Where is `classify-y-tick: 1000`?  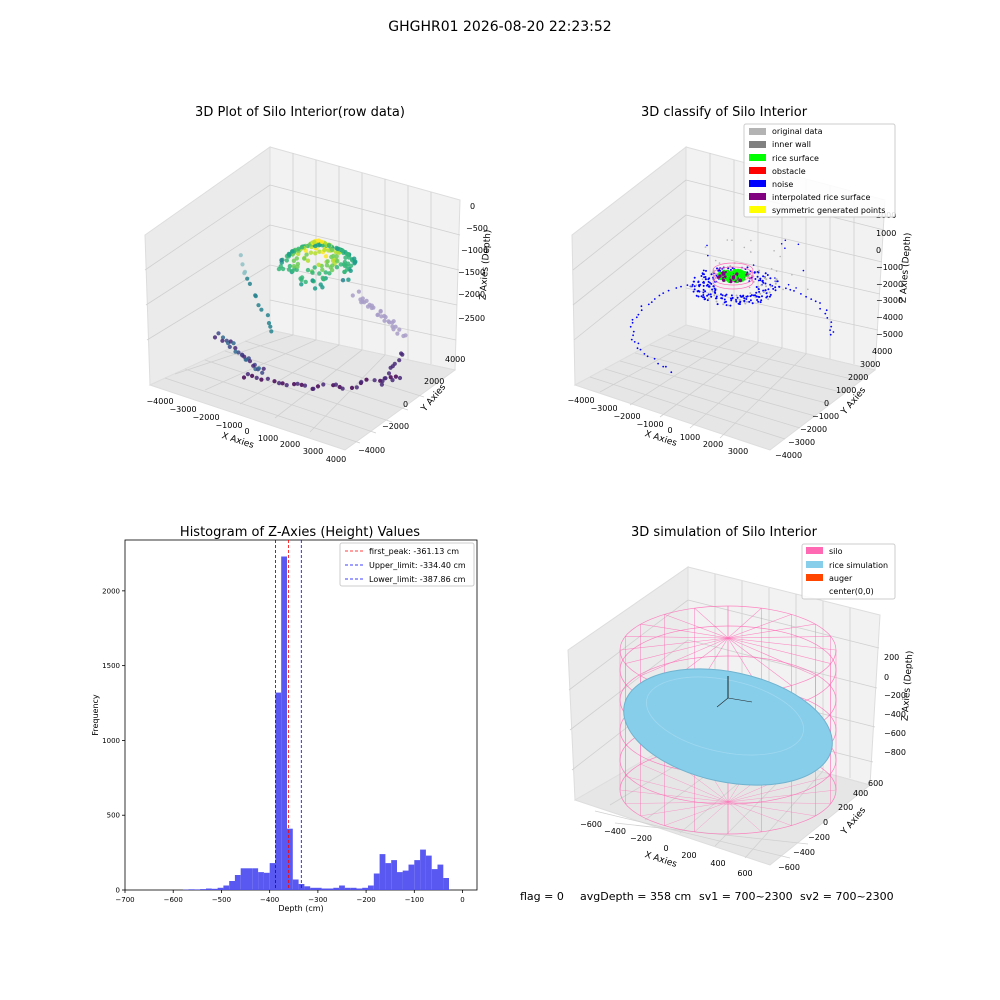
classify-y-tick: 1000 is located at coordinates (846, 390).